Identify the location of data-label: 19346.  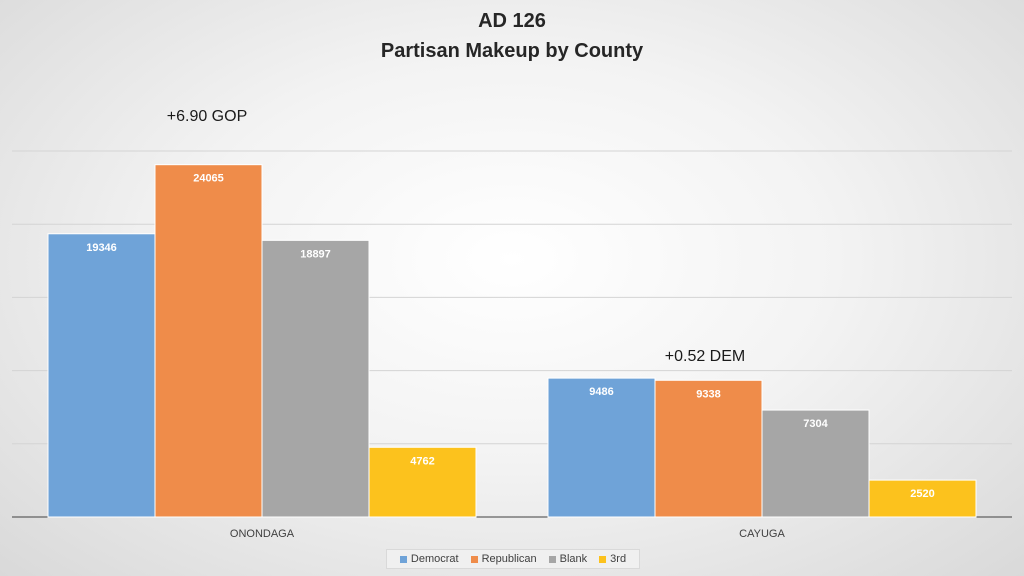
(101, 248).